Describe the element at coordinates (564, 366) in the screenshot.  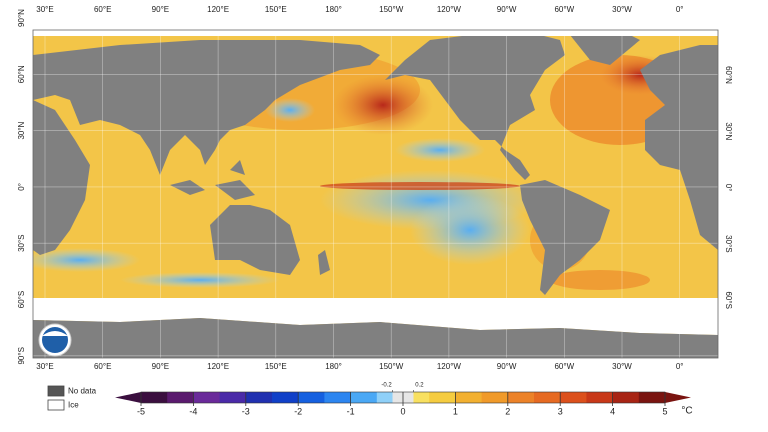
I see `lon-label-bottom: 60°W` at that location.